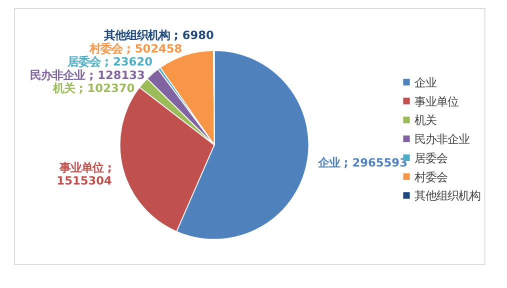  I want to click on data-label: 机关 ; 102370, so click(93, 88).